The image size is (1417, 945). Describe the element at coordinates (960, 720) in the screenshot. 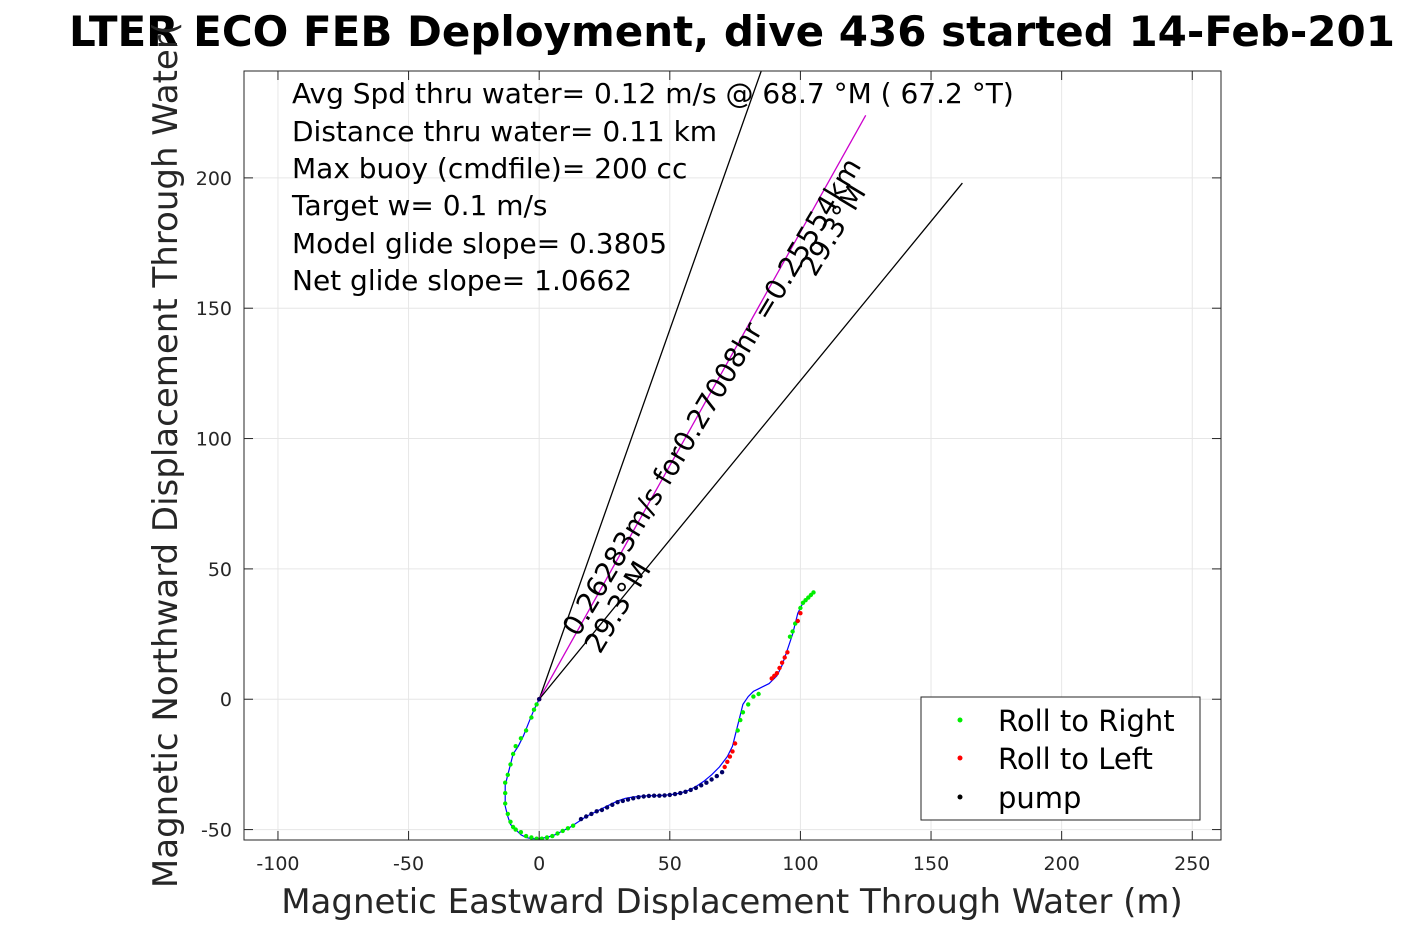

I see `legend-marker-roll-right` at that location.